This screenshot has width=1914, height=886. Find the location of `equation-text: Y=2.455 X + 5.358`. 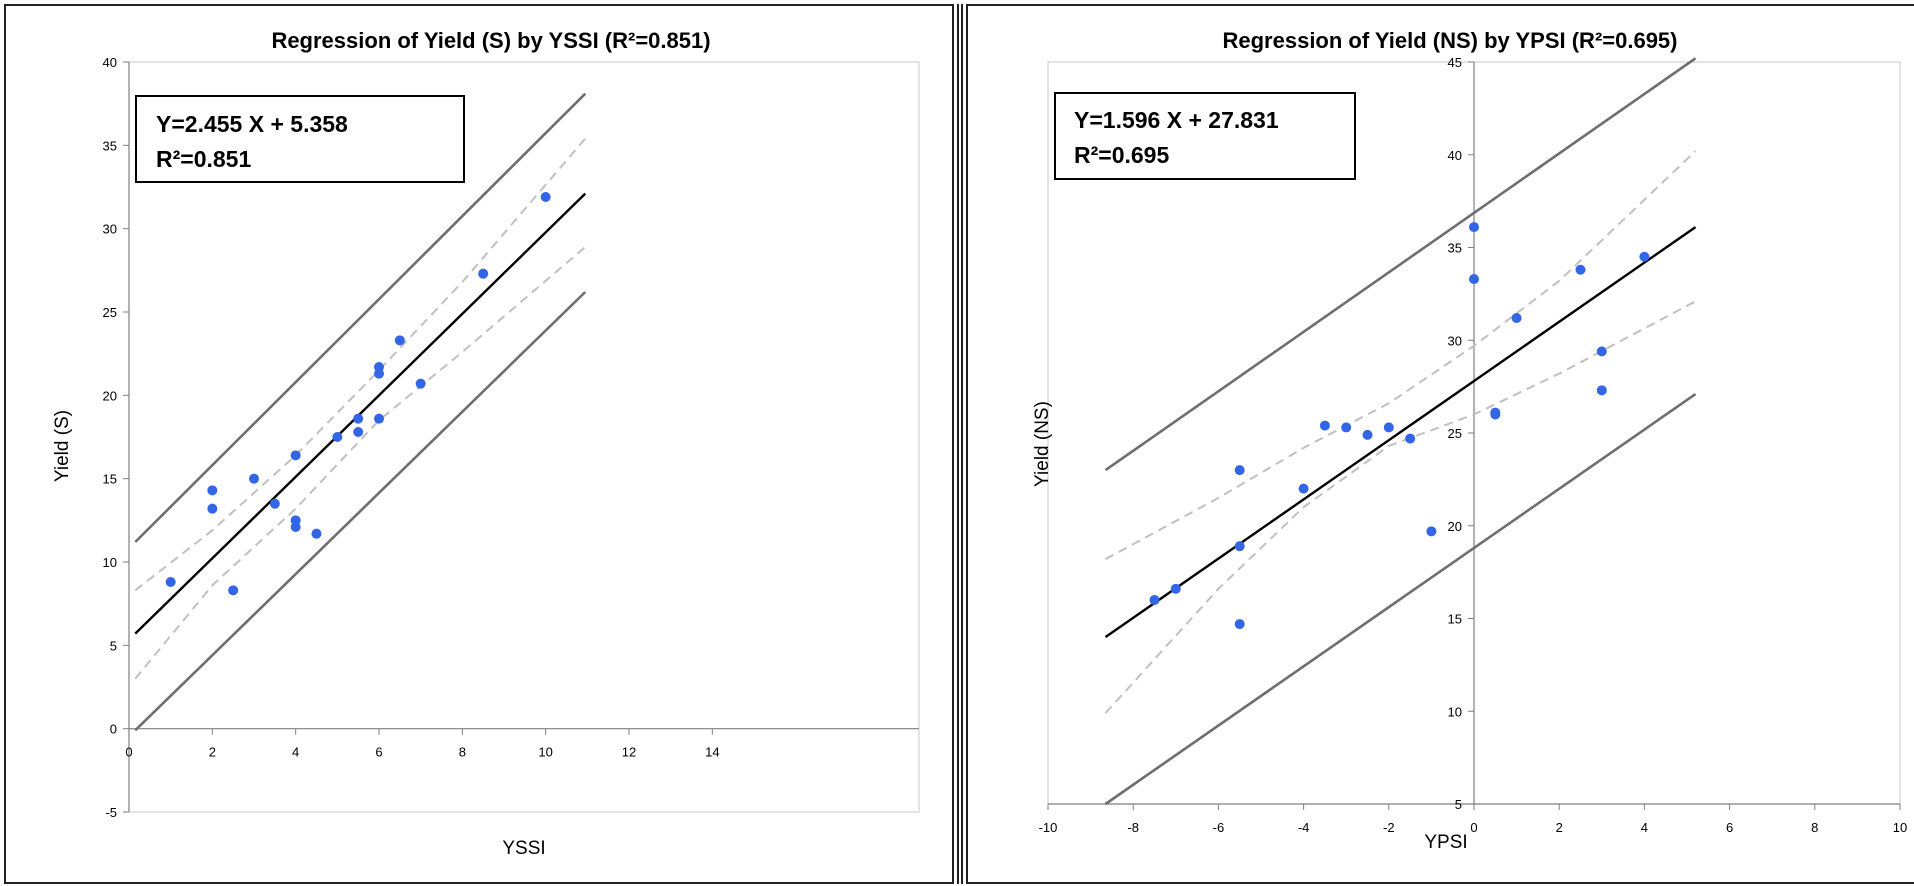

equation-text: Y=2.455 X + 5.358 is located at coordinates (252, 124).